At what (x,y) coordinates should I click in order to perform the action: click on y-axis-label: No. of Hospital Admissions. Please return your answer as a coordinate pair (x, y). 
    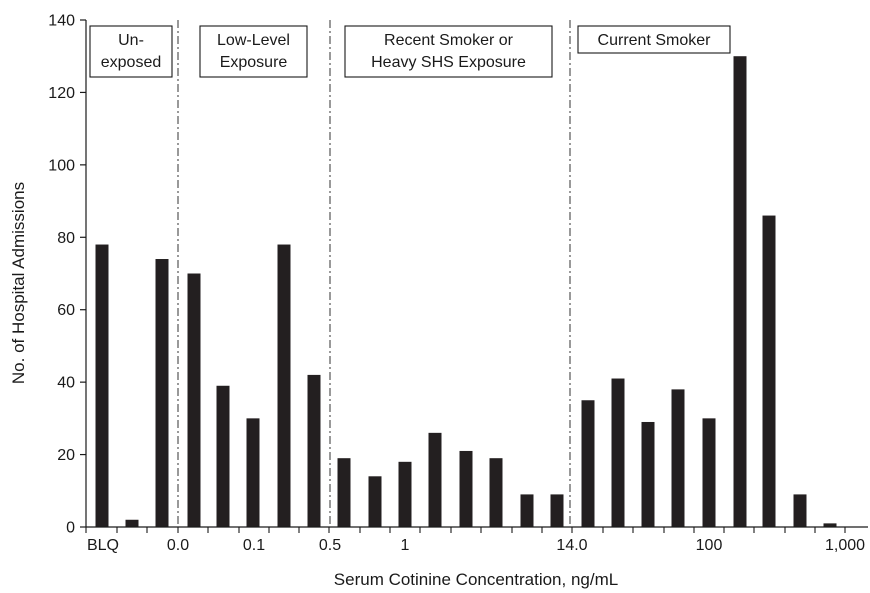
    Looking at the image, I should click on (18, 283).